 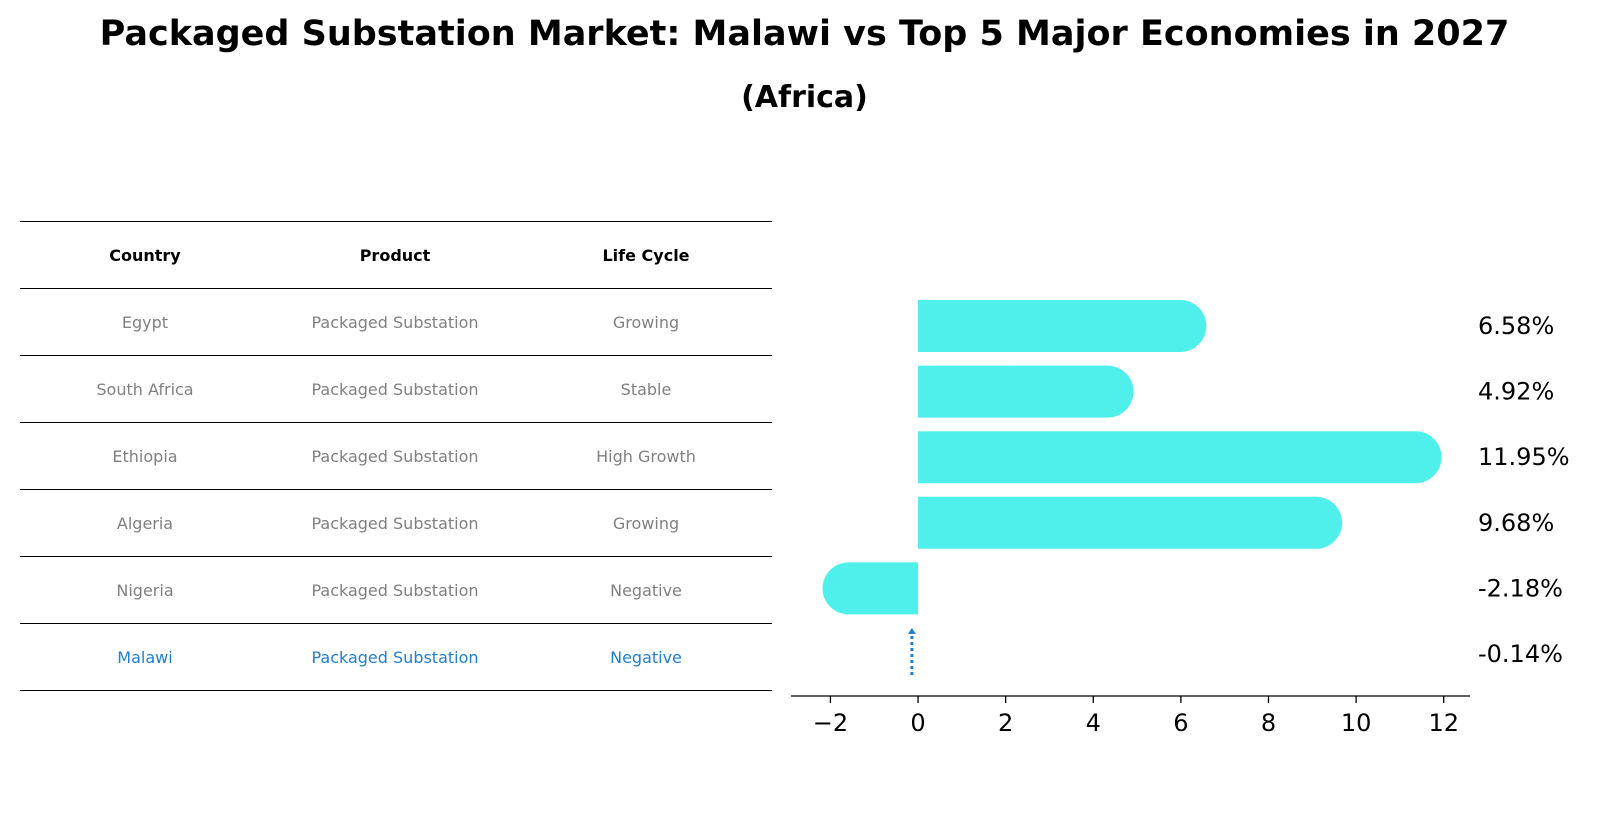 I want to click on table-row-highlighted: Malawi Packaged Substation Negative, so click(x=396, y=657).